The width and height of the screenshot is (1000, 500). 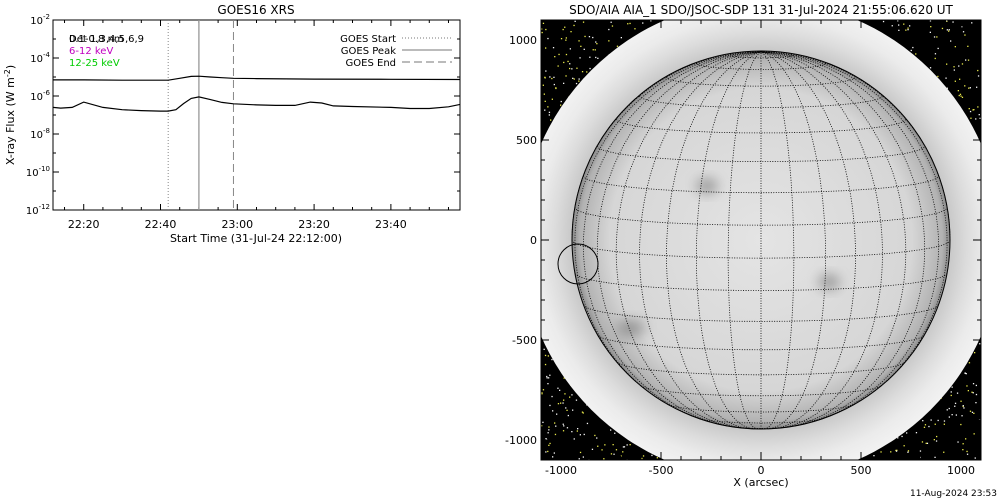 I want to click on goes-event-markers, so click(x=200, y=115).